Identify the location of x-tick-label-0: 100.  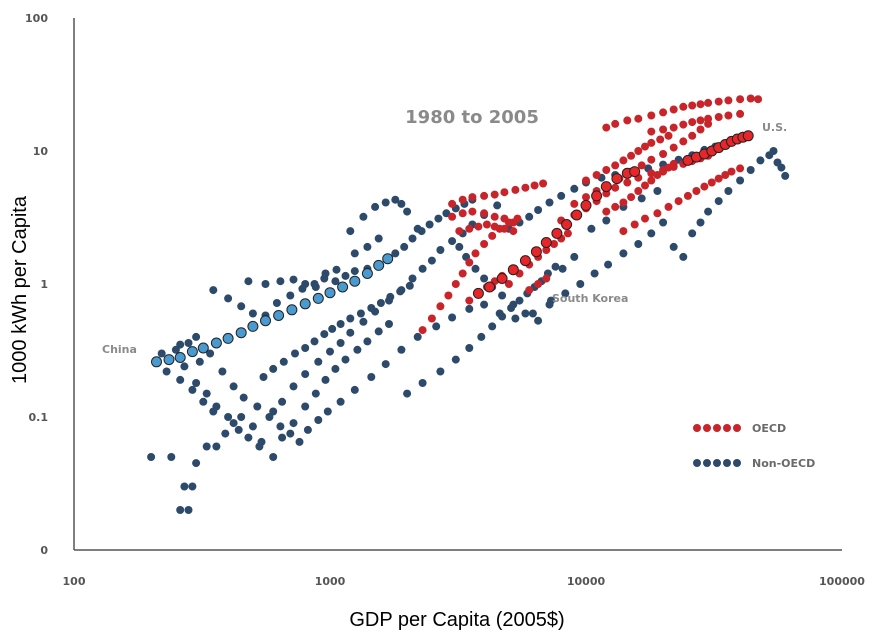
(74, 581).